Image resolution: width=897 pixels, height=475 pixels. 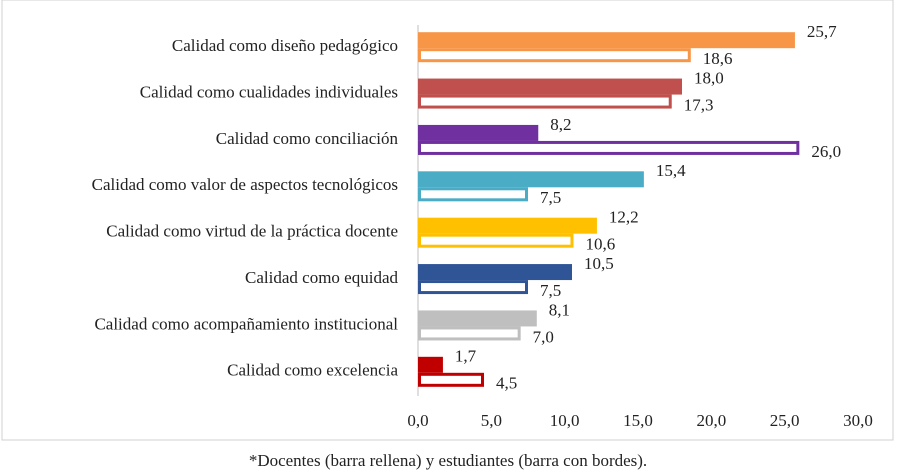 What do you see at coordinates (826, 151) in the screenshot?
I see `value-label: 26,0` at bounding box center [826, 151].